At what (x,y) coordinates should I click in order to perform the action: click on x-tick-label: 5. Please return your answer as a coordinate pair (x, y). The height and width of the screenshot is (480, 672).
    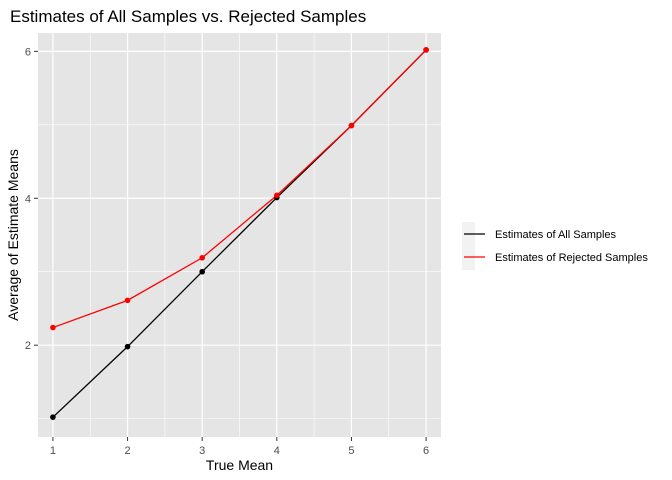
    Looking at the image, I should click on (351, 451).